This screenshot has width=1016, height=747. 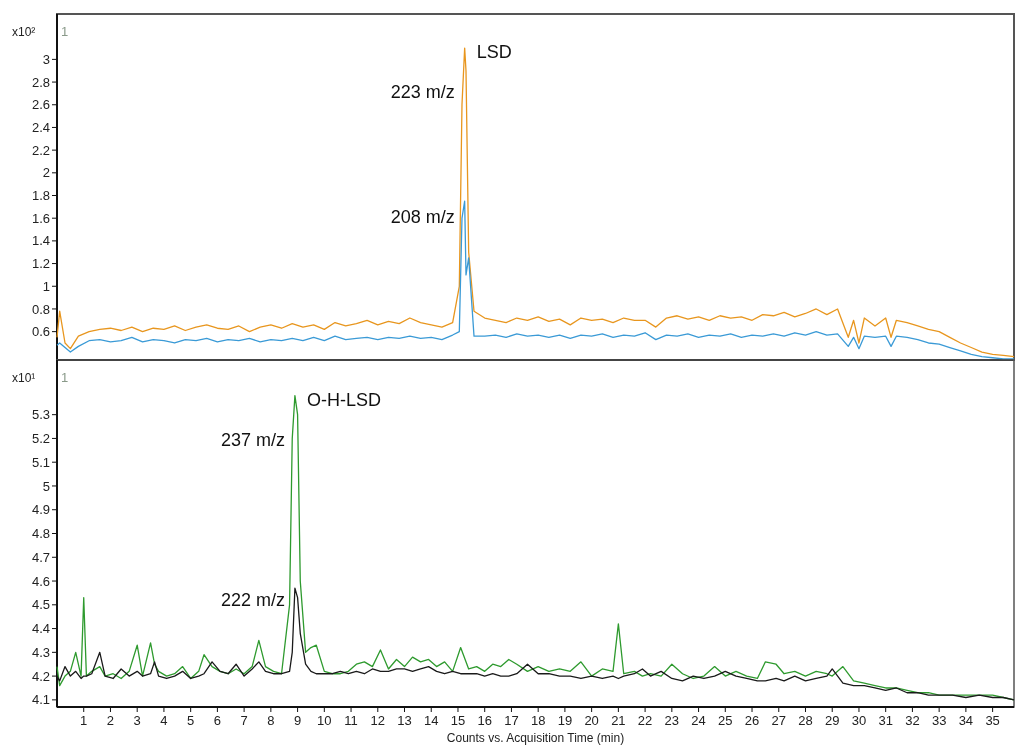 I want to click on x-tick-label: 7, so click(x=244, y=720).